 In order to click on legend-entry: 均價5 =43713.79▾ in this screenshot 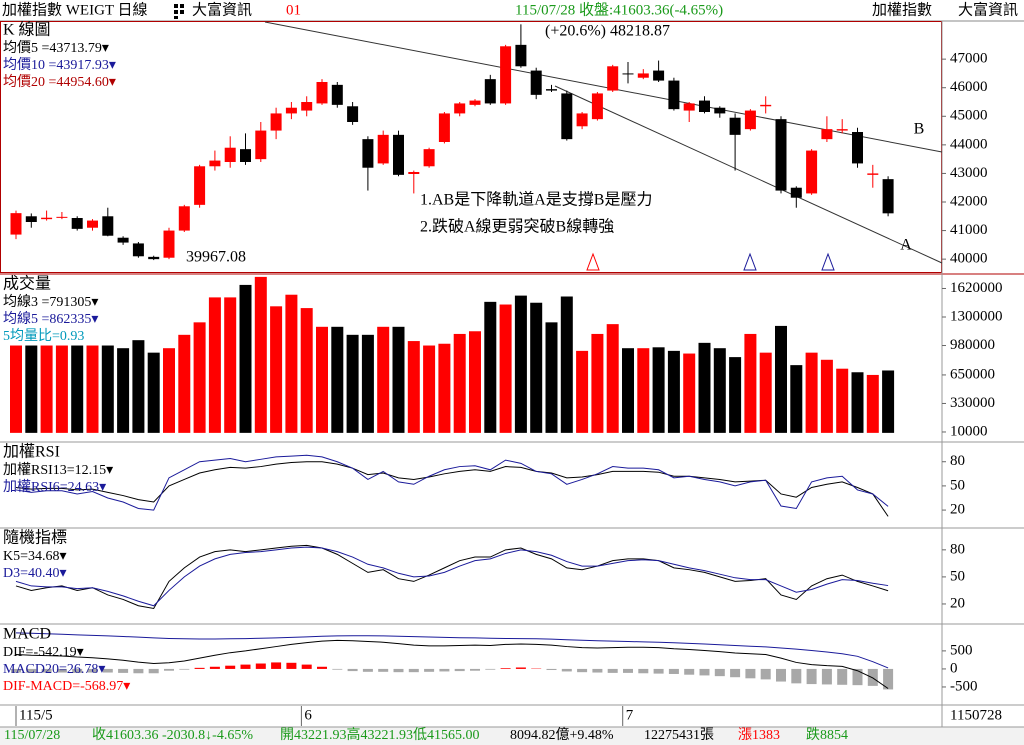, I will do `click(56, 47)`.